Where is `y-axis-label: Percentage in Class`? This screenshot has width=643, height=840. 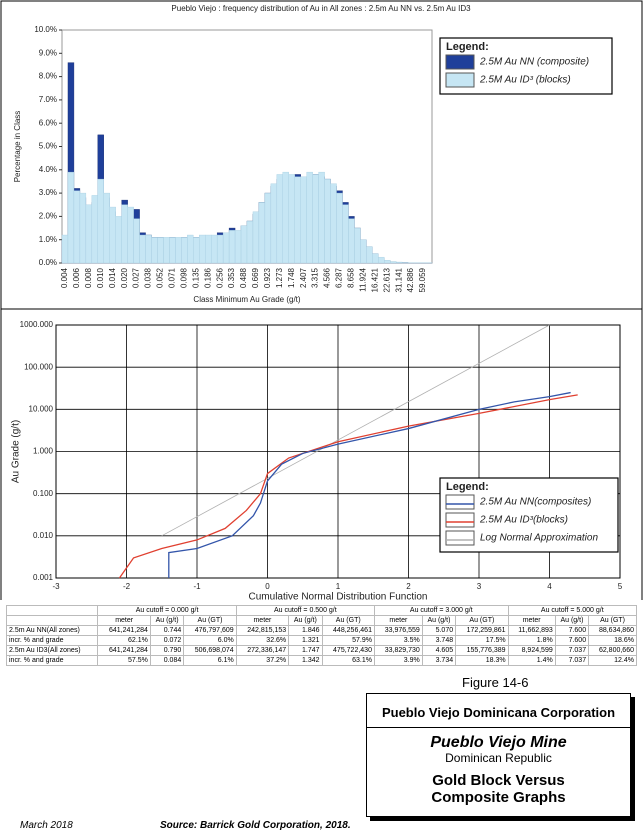 y-axis-label: Percentage in Class is located at coordinates (17, 147).